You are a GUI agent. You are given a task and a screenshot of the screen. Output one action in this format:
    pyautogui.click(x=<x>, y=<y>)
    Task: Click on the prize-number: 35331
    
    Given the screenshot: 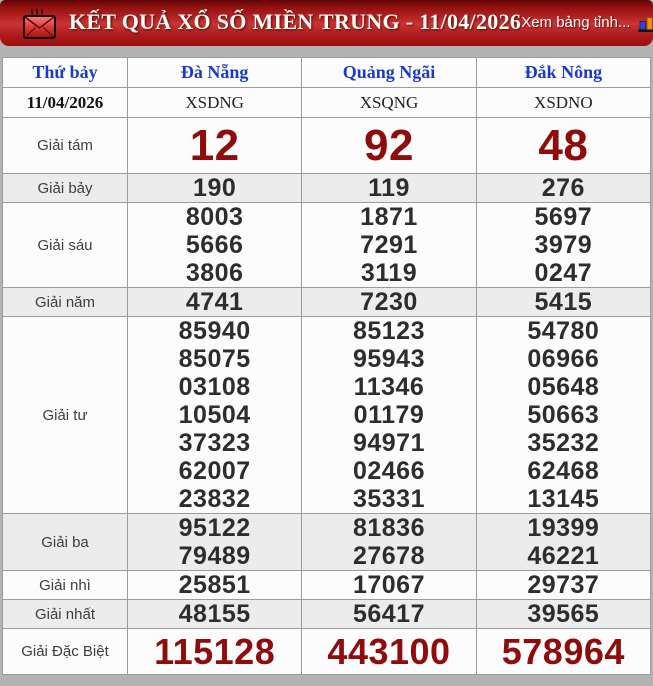 What is the action you would take?
    pyautogui.click(x=388, y=499)
    